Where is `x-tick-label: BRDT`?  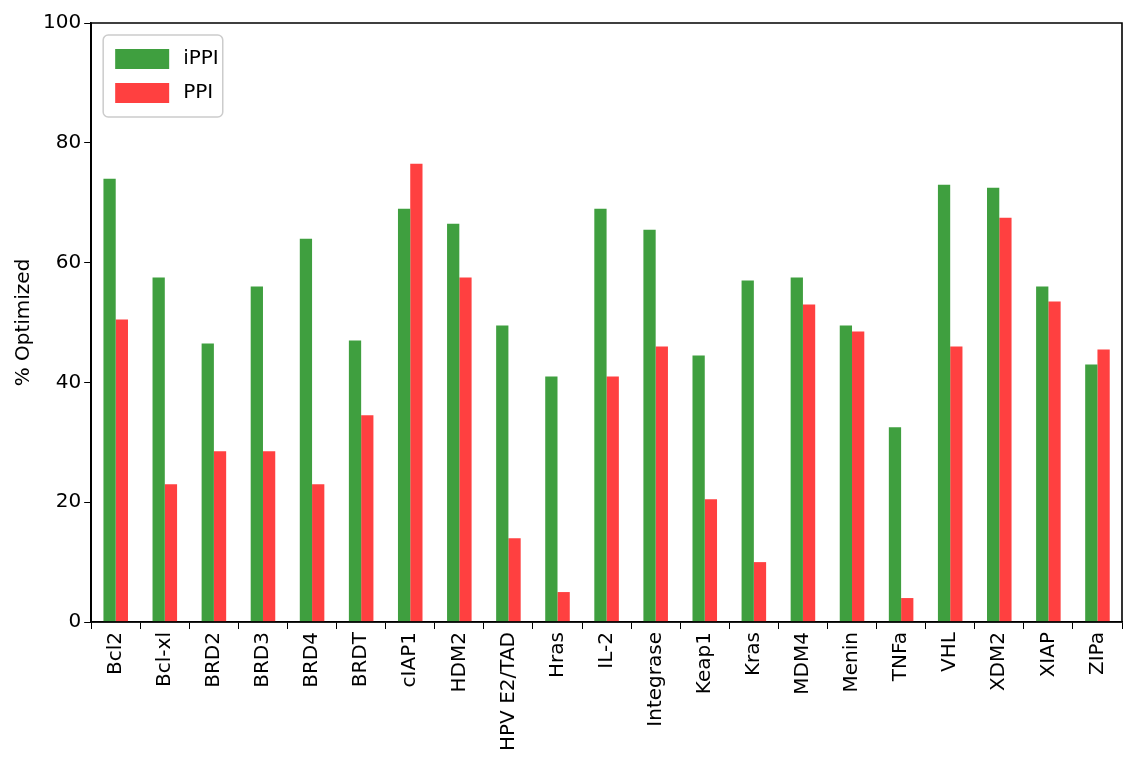
x-tick-label: BRDT is located at coordinates (359, 659).